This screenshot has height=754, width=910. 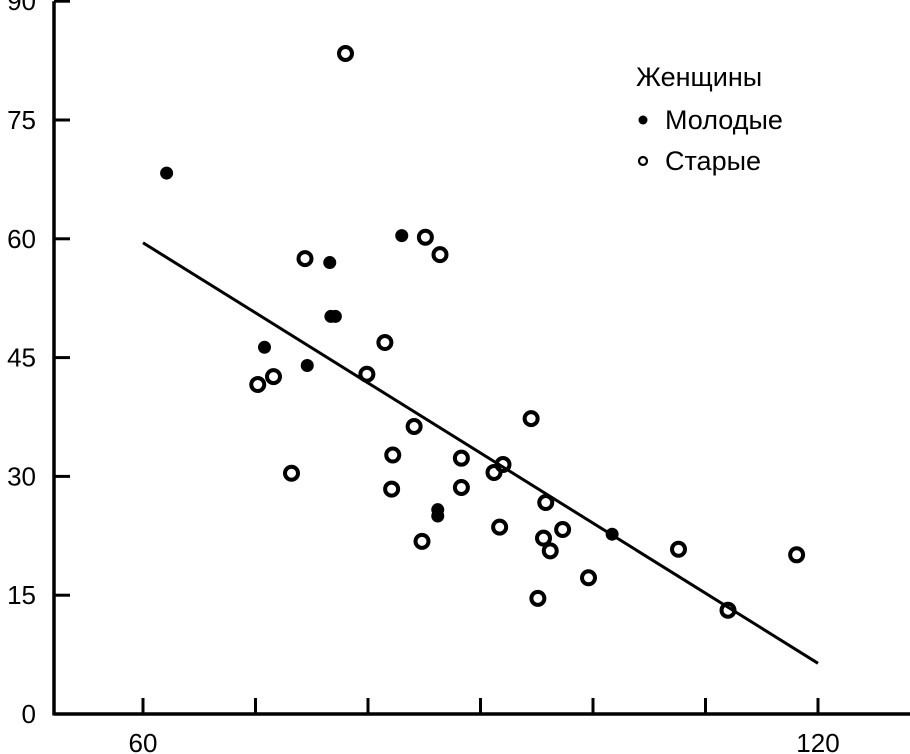 What do you see at coordinates (699, 77) in the screenshot?
I see `legend-title: Женщины` at bounding box center [699, 77].